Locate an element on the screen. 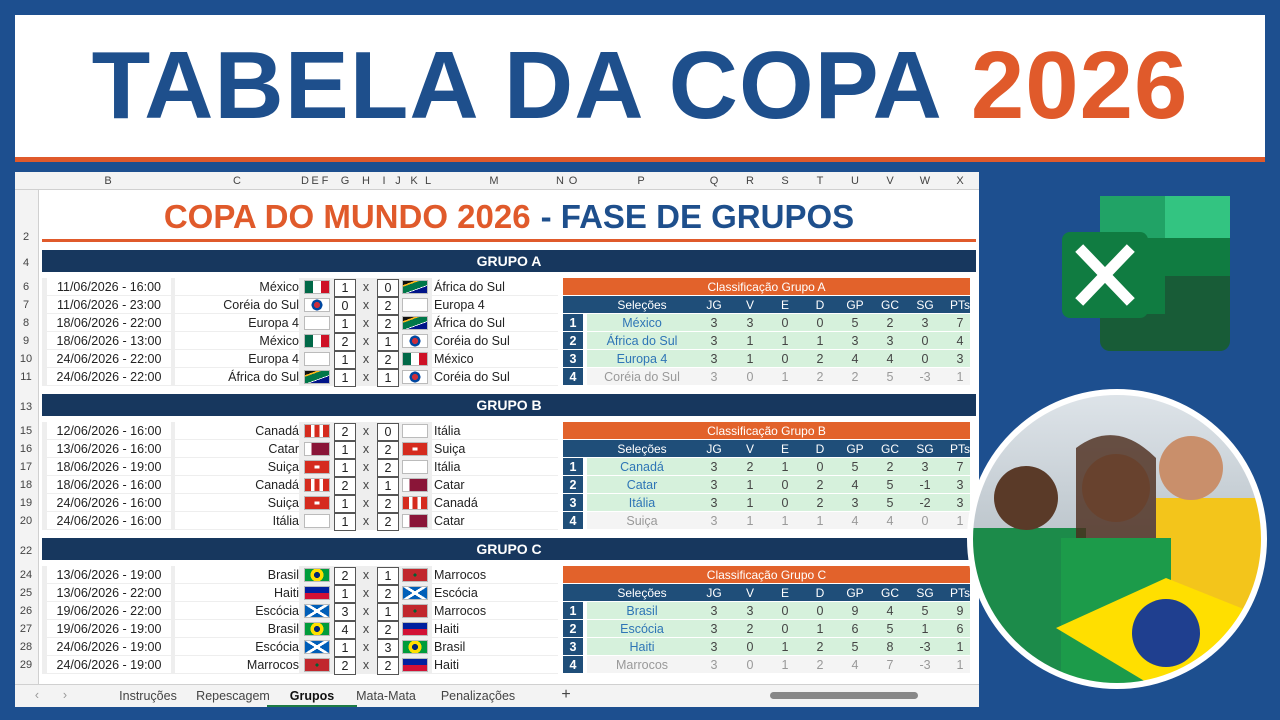 This screenshot has height=720, width=1280. row-number: 27 is located at coordinates (26, 629).